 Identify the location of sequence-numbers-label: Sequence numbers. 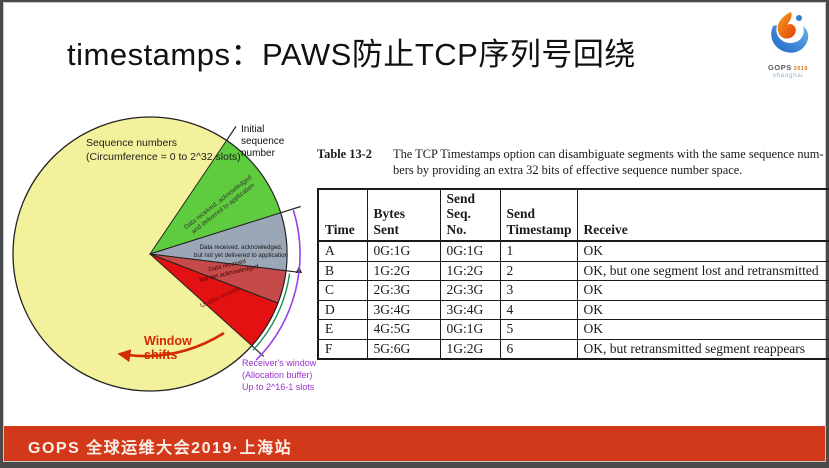
(131, 143).